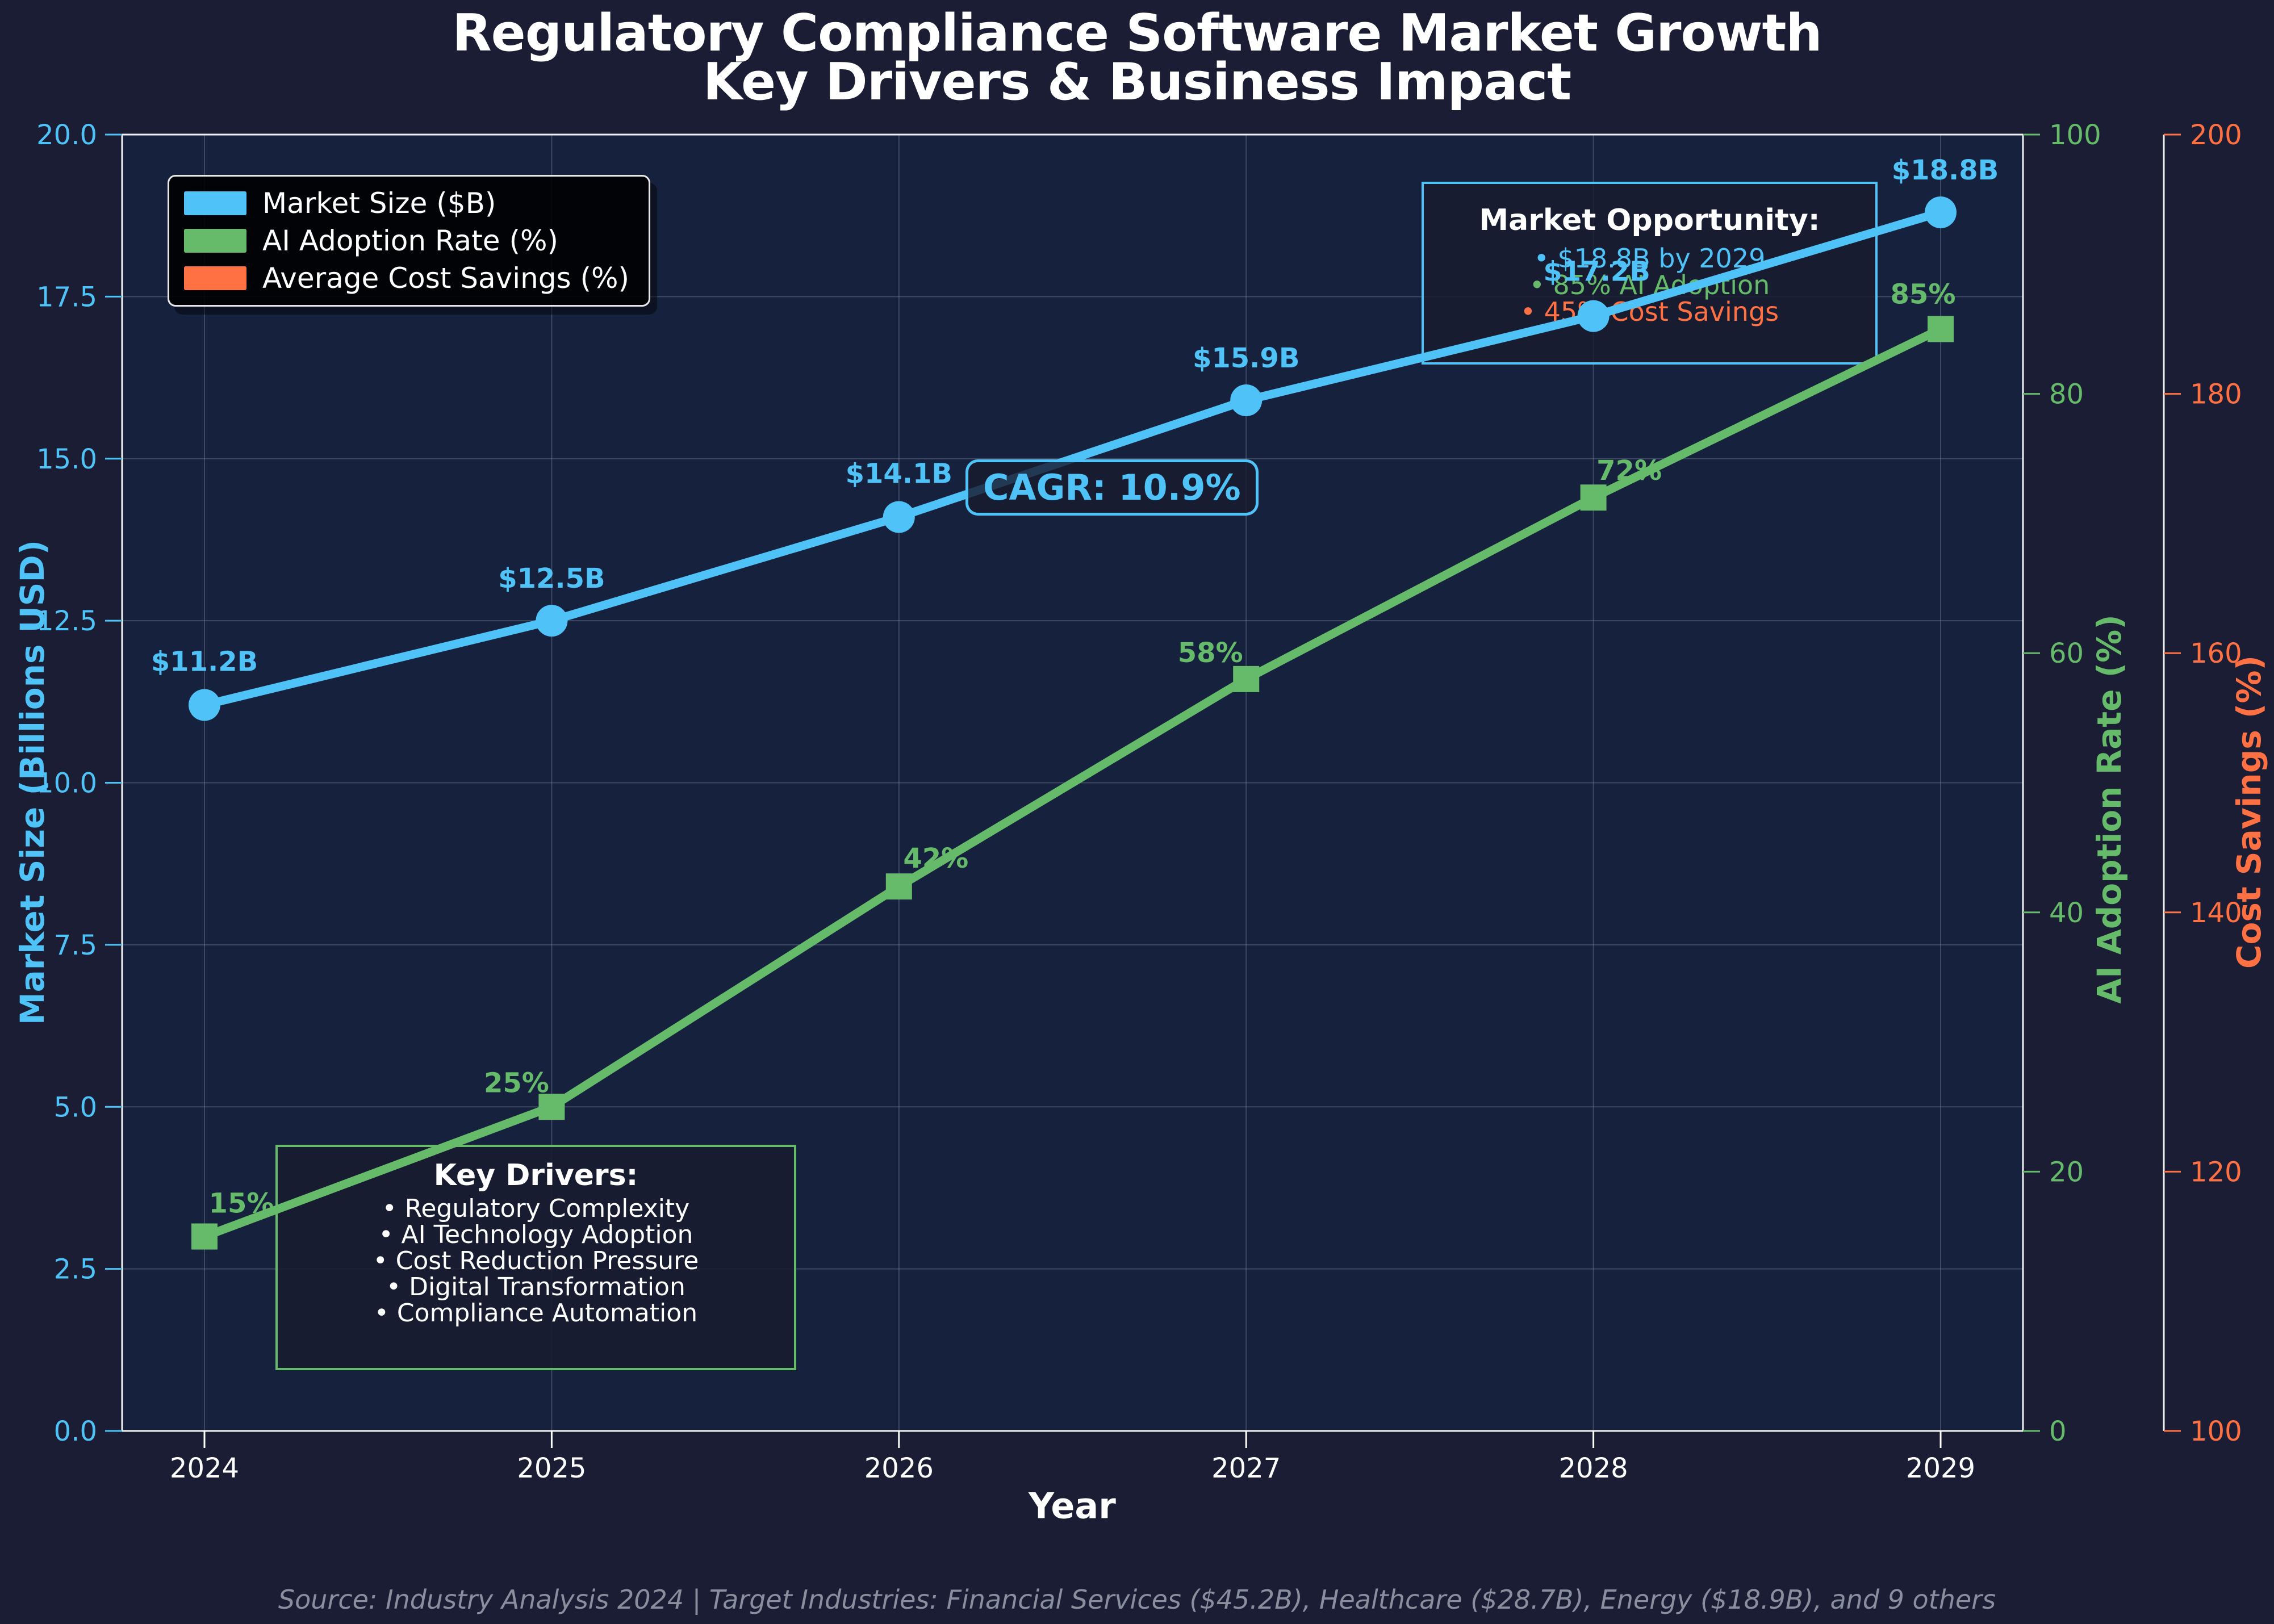 Image resolution: width=2274 pixels, height=1624 pixels. I want to click on legend-item-cost-savings: Average Cost Savings (%), so click(407, 278).